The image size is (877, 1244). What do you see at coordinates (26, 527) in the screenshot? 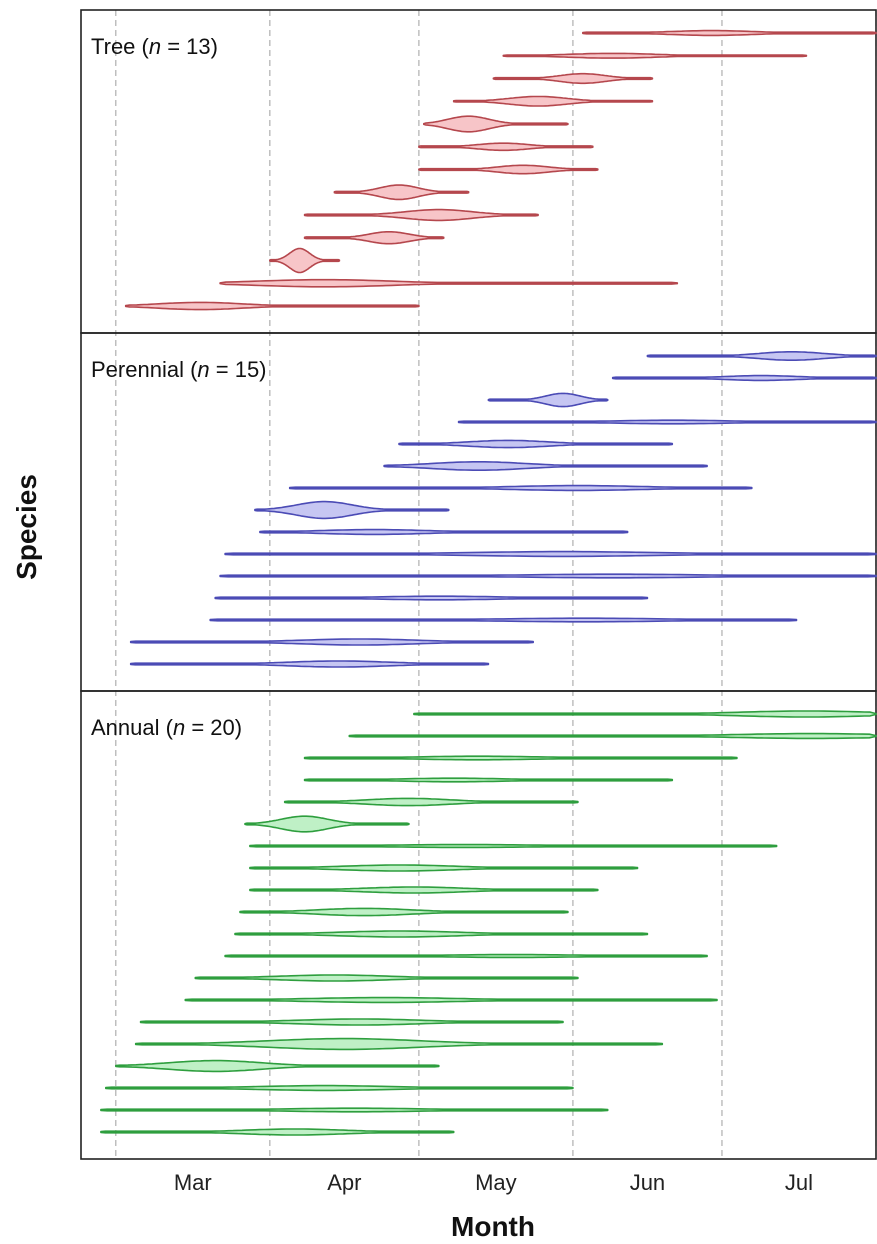
I see `y-axis-title: Species` at bounding box center [26, 527].